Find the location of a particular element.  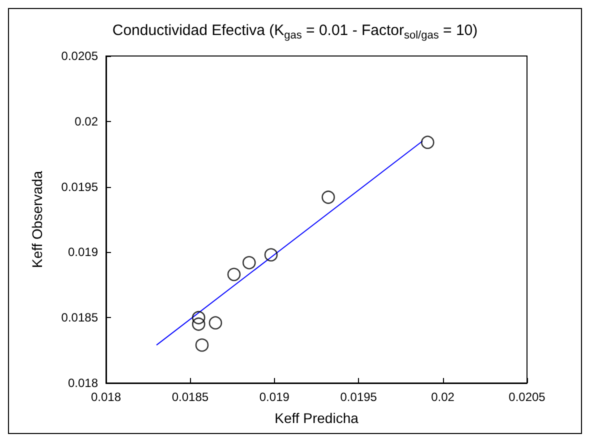

y-tick-label: 0.0205 is located at coordinates (79, 56).